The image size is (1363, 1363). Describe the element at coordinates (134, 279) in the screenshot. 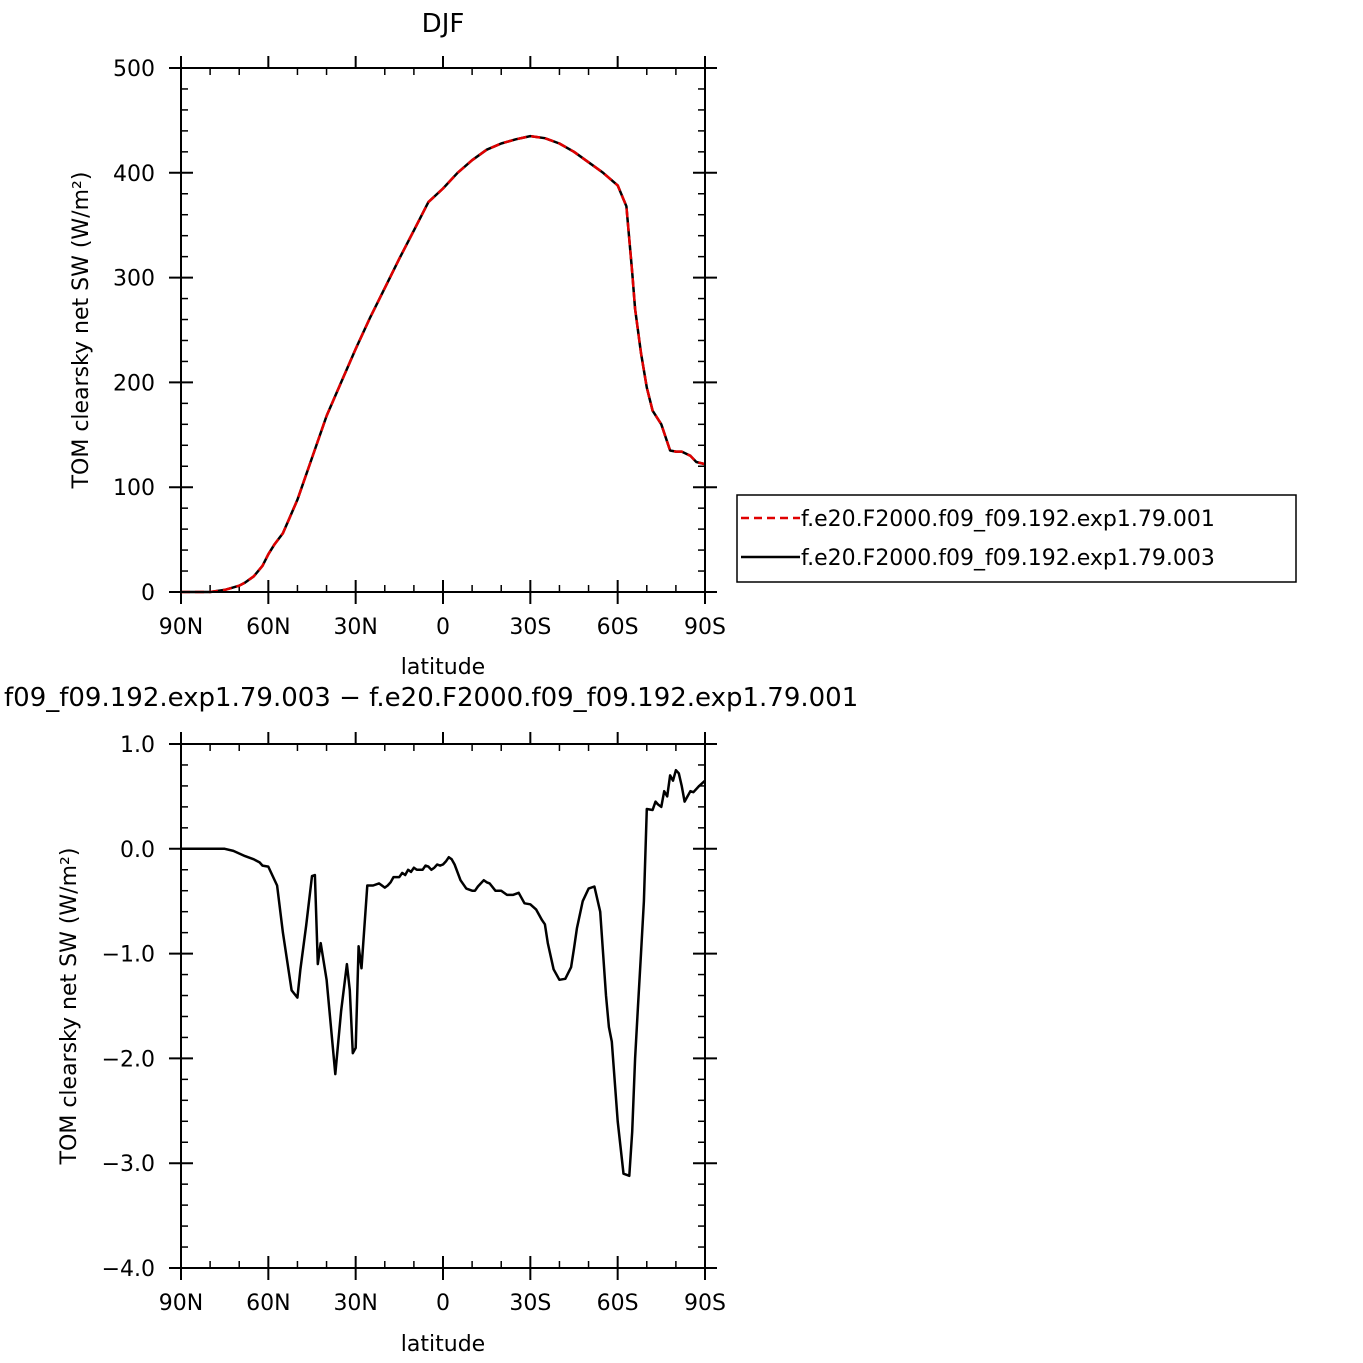

I see `y-tick-label: 300` at that location.